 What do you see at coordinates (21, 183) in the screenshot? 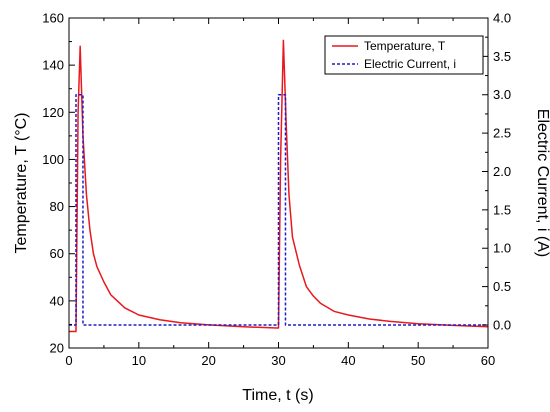
I see `y-left-axis-title: Temperature, T (°C)` at bounding box center [21, 183].